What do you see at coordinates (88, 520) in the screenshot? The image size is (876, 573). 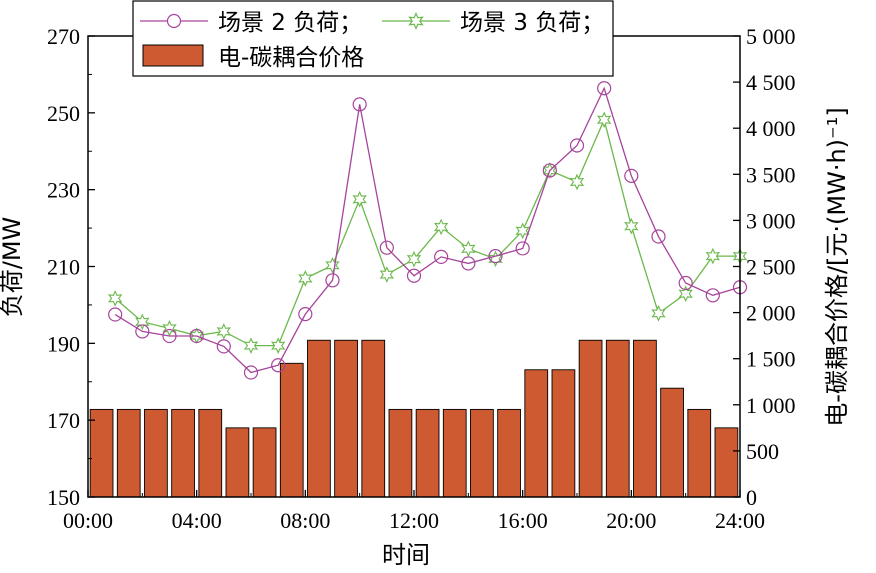 I see `x-tick-label: 00:00` at bounding box center [88, 520].